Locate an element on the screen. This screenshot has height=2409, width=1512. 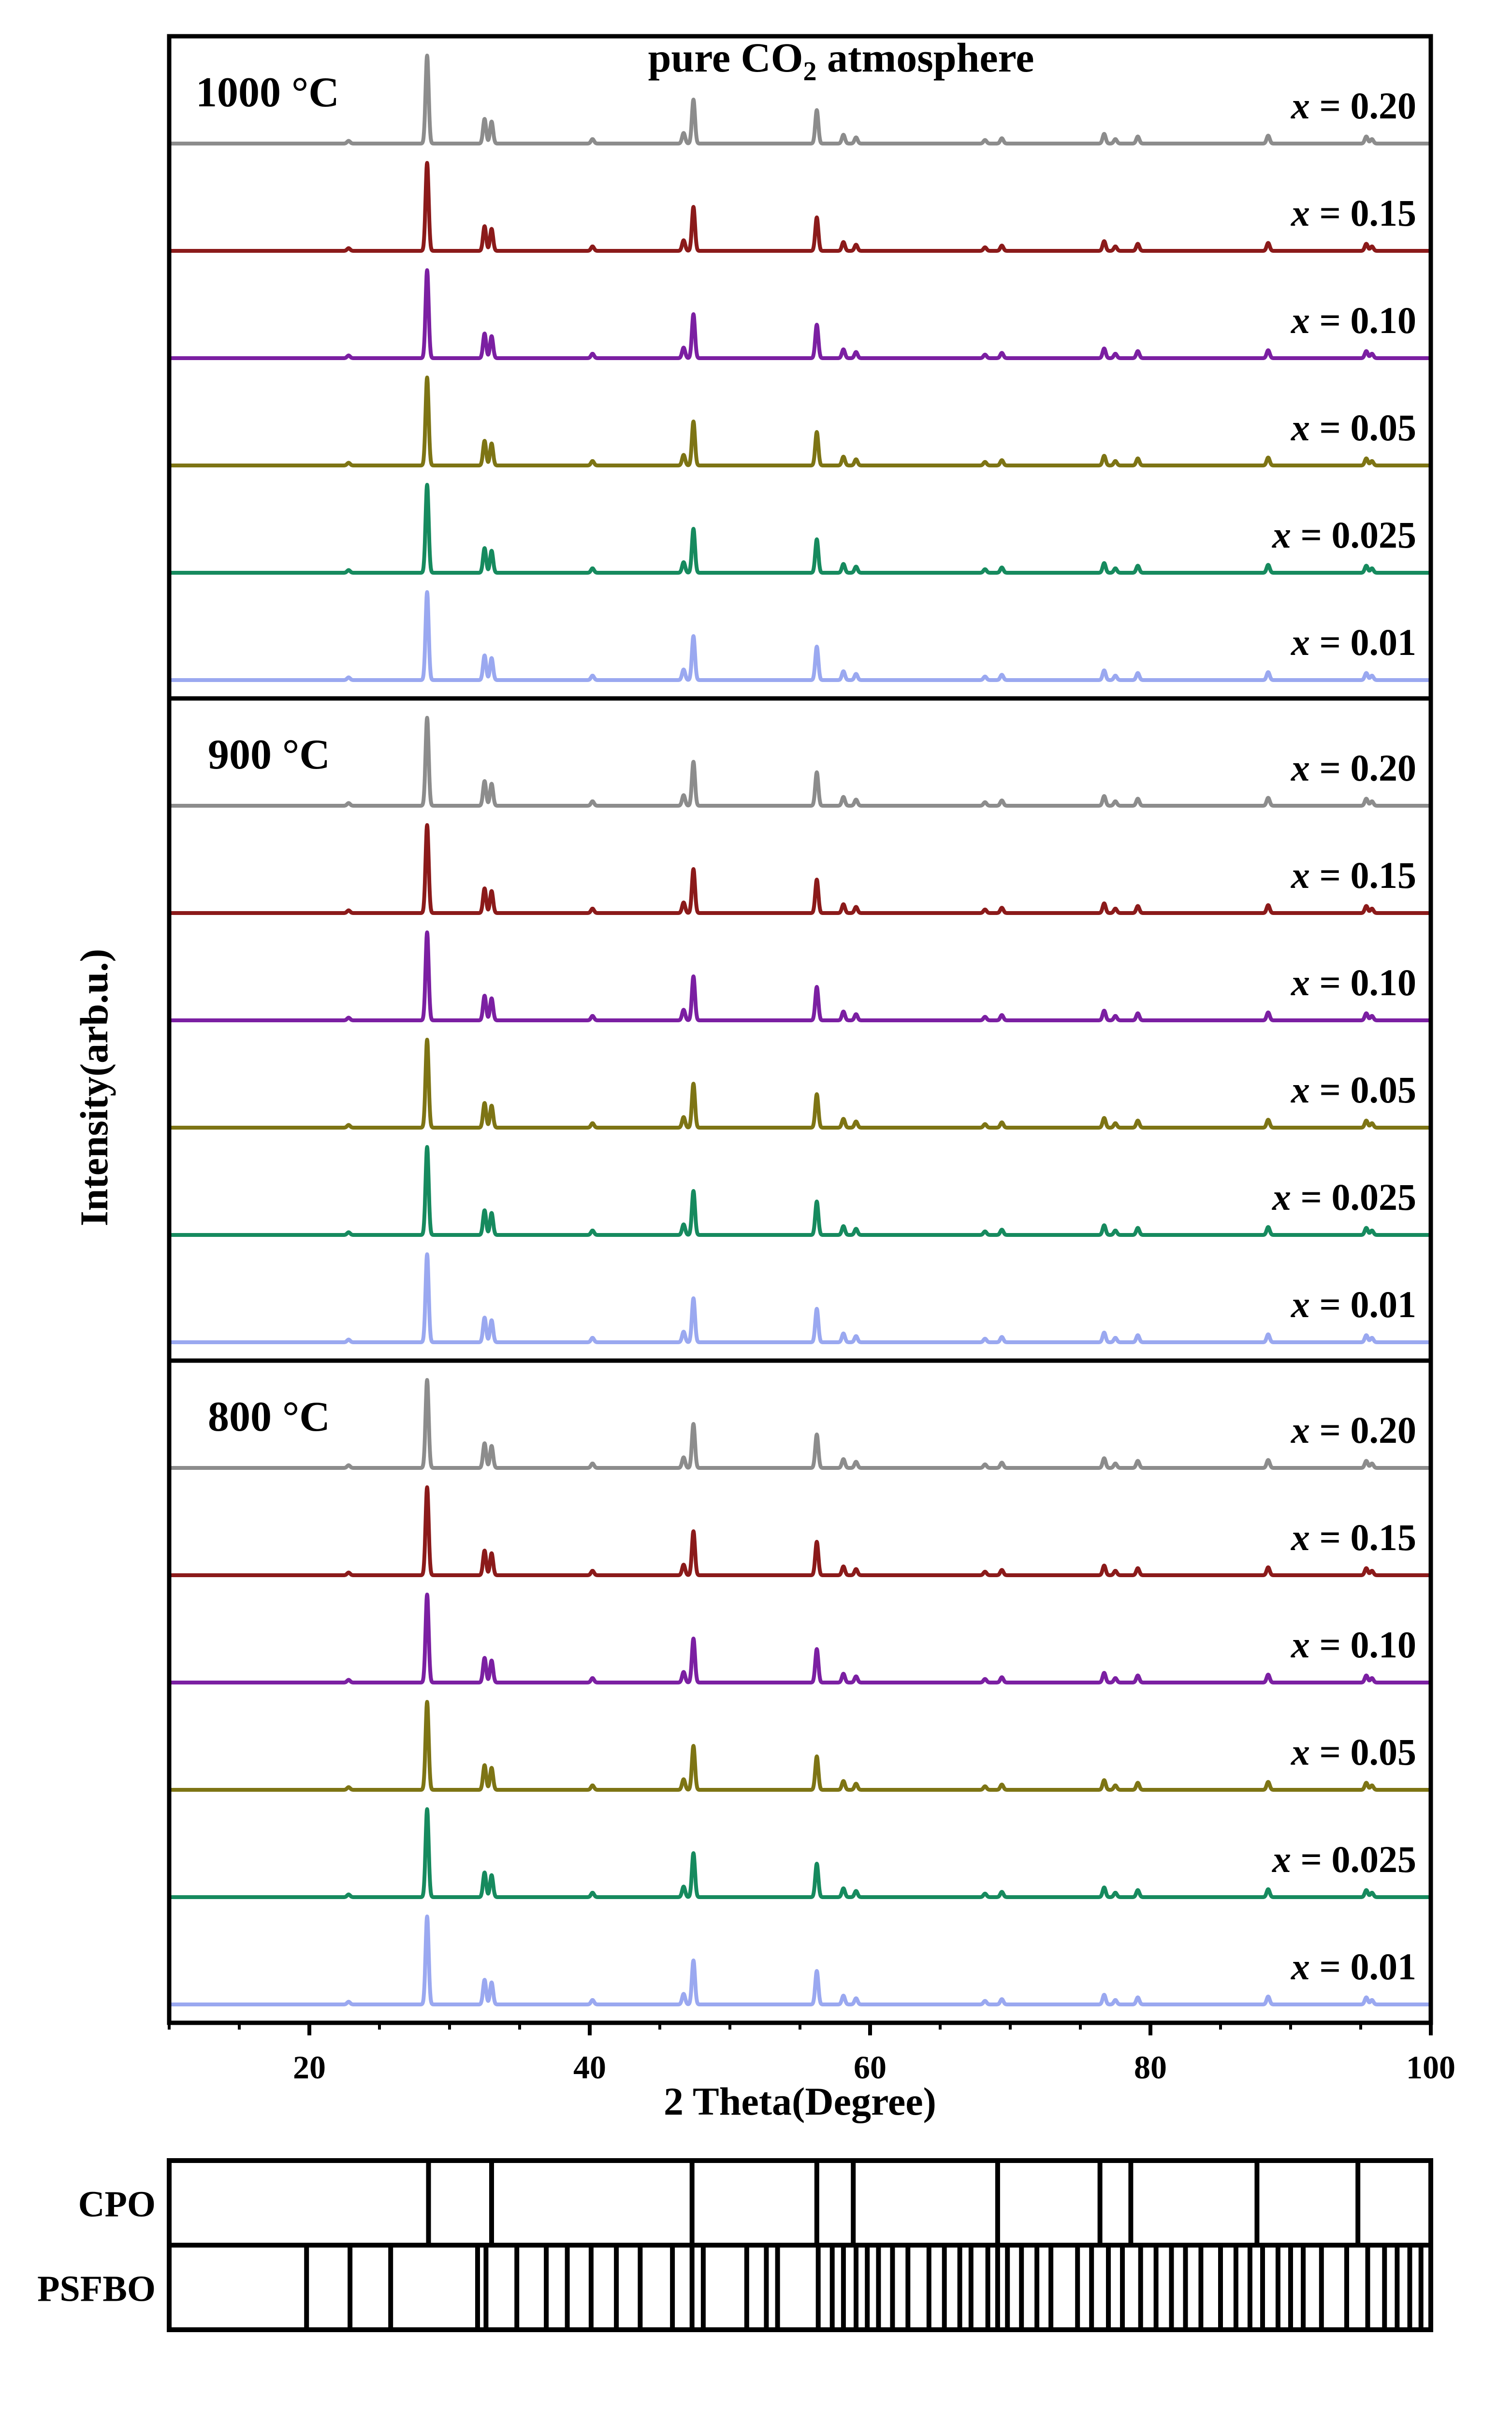
x-axis: 20 40 60 80 100 is located at coordinates (812, 2055).